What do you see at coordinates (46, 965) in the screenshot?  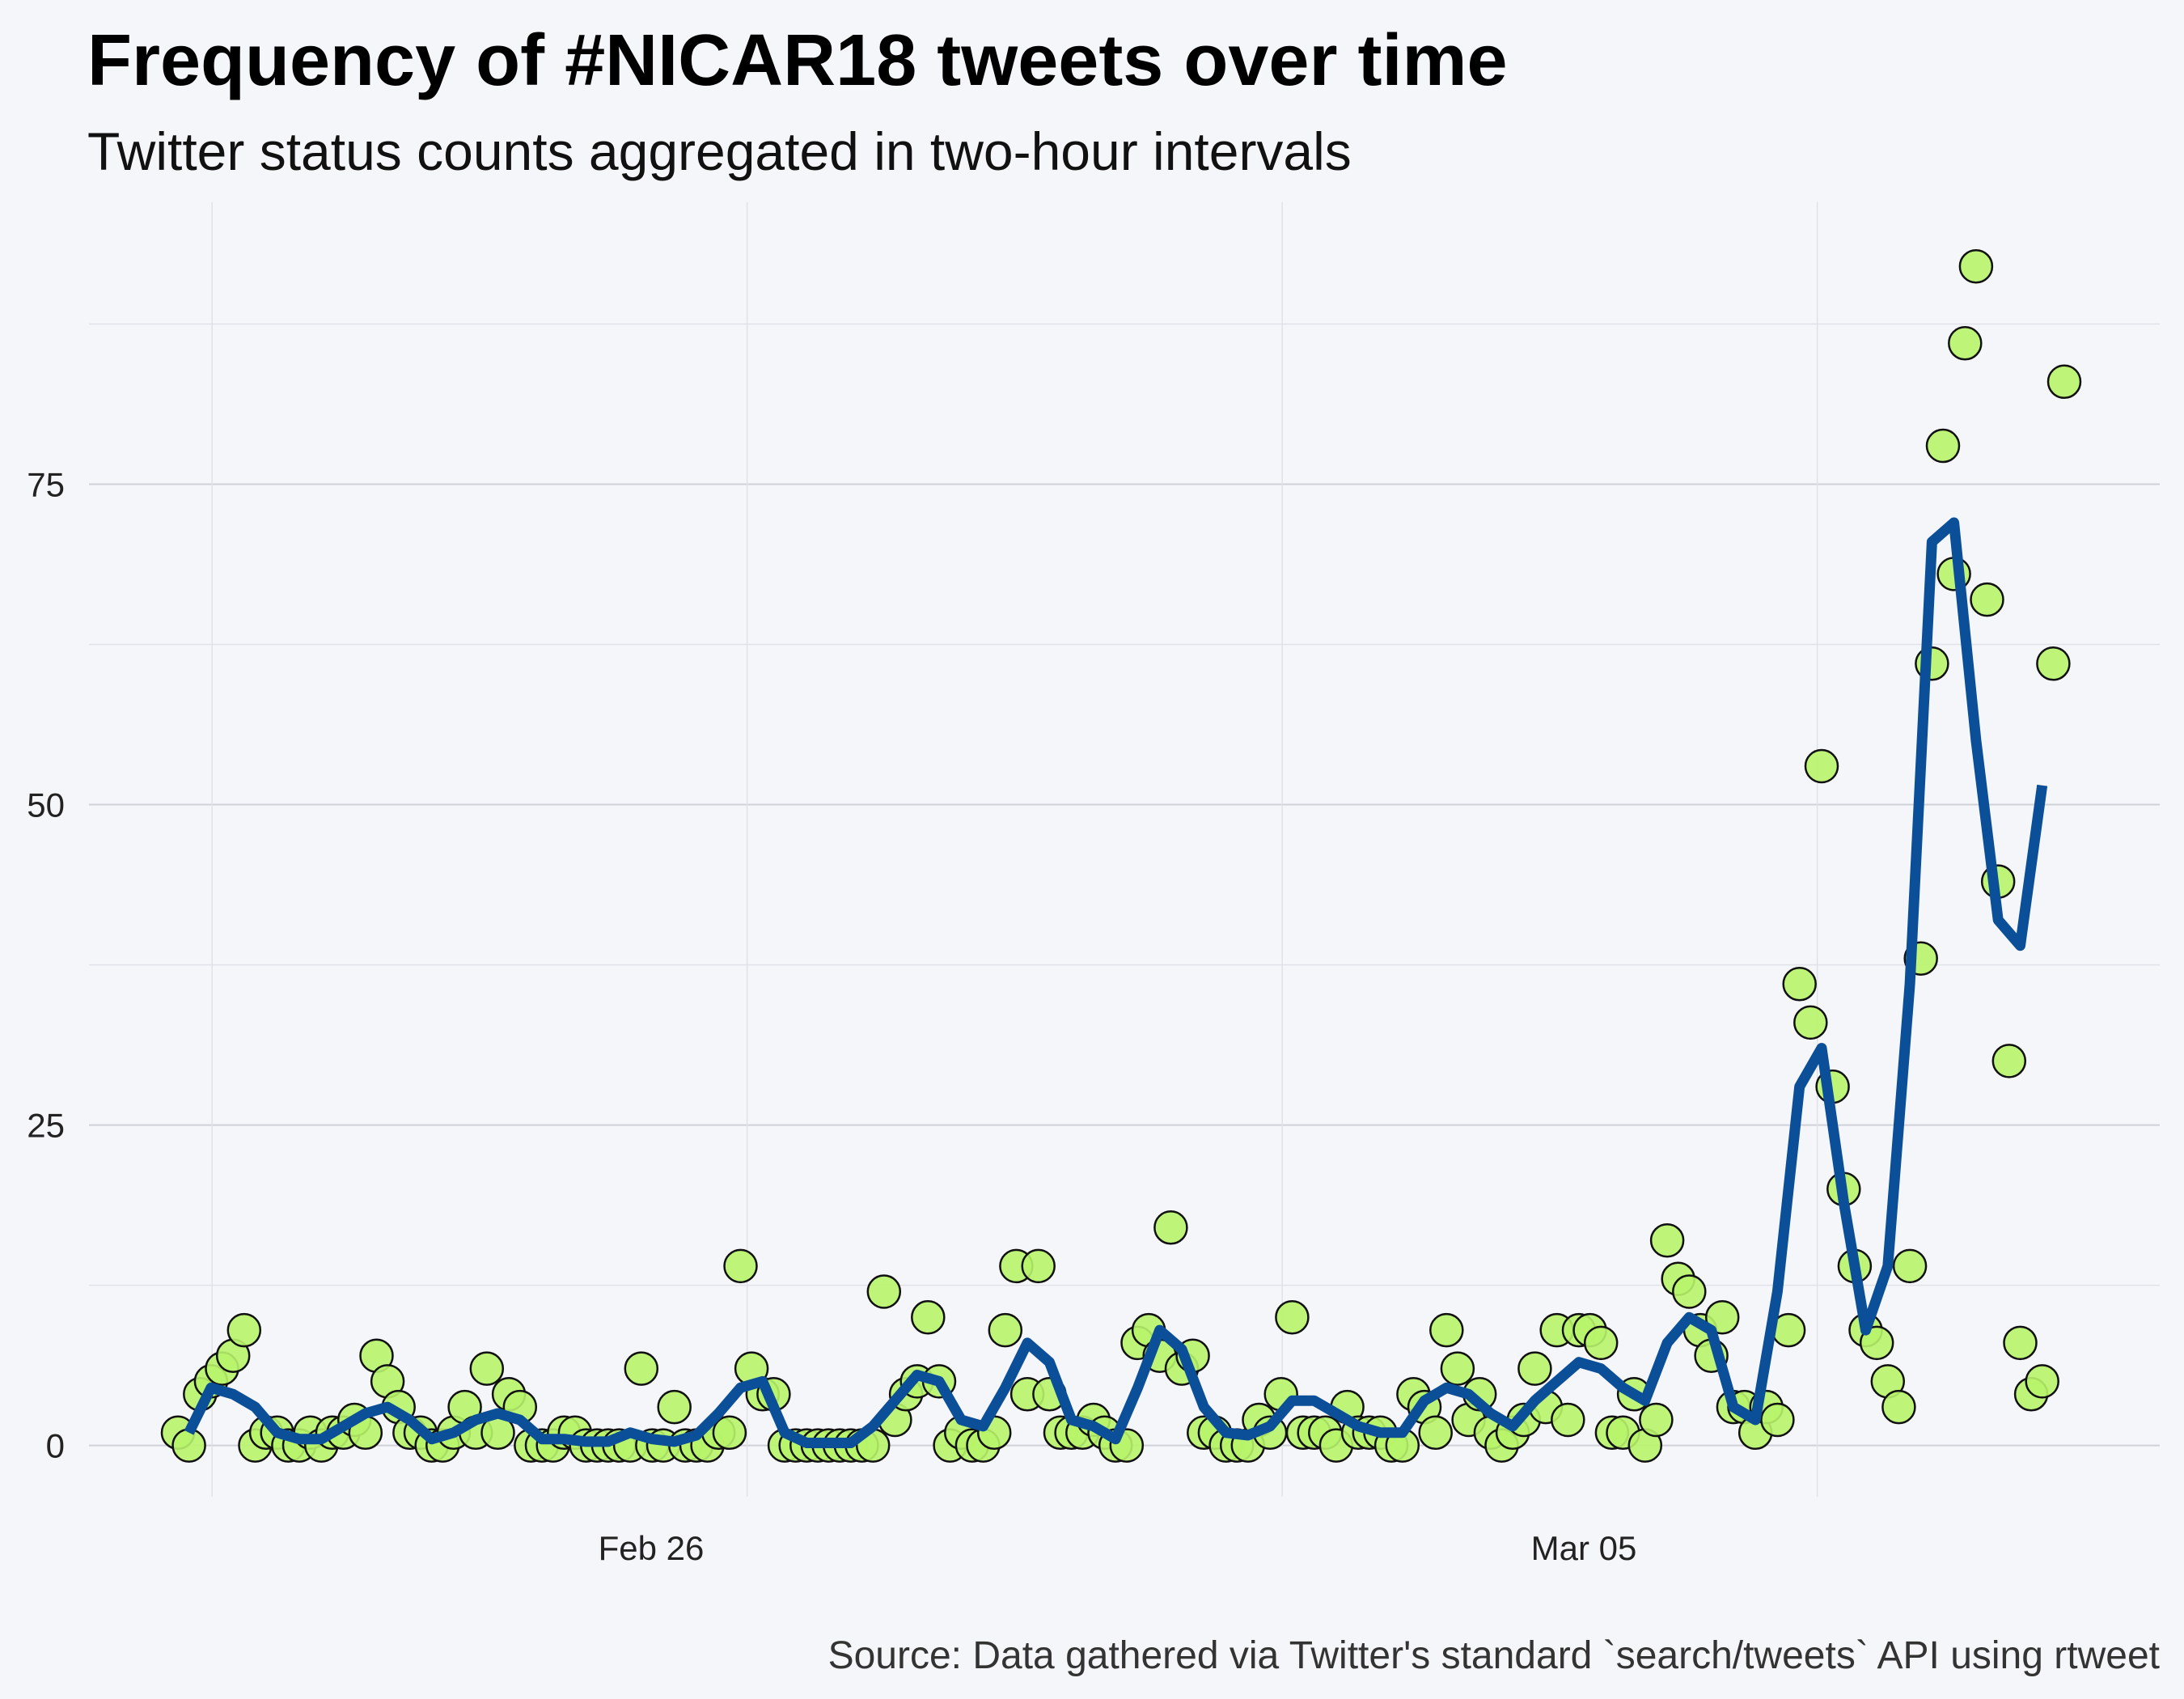 I see `y-axis-ticks: 0 25 50 75` at bounding box center [46, 965].